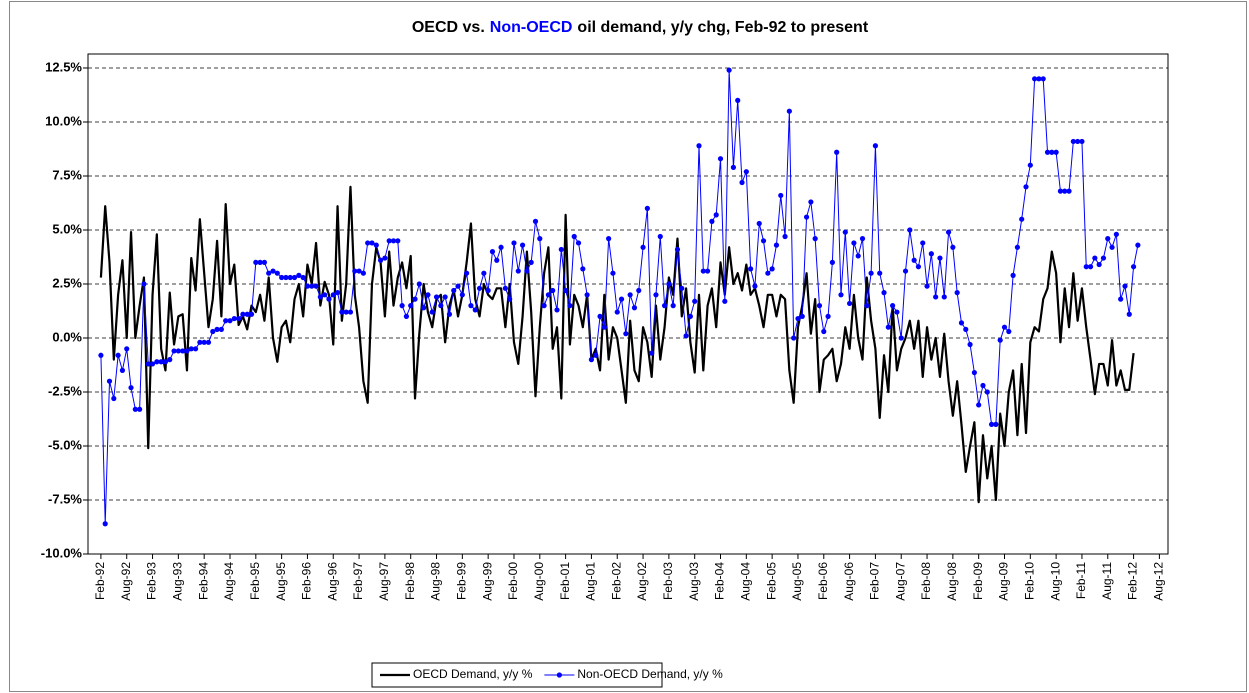 The height and width of the screenshot is (693, 1249). What do you see at coordinates (65, 390) in the screenshot?
I see `y-tick-label: -2.5%` at bounding box center [65, 390].